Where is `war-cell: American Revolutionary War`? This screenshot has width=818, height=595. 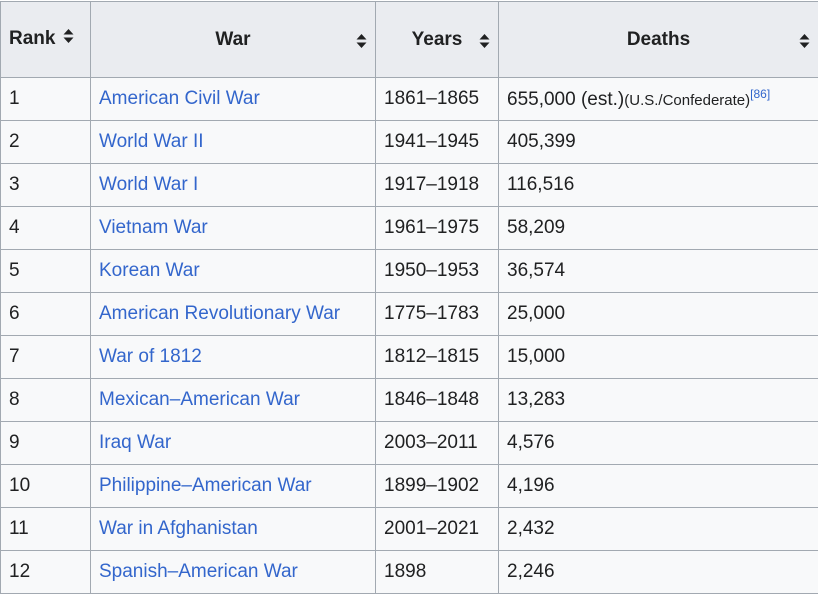 war-cell: American Revolutionary War is located at coordinates (233, 314).